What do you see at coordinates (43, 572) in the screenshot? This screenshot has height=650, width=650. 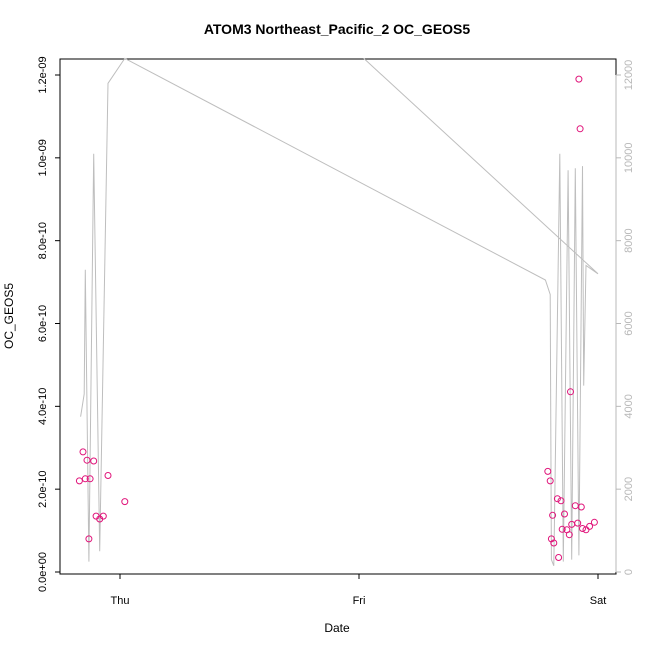 I see `left-tick-label: 0.0e+00` at bounding box center [43, 572].